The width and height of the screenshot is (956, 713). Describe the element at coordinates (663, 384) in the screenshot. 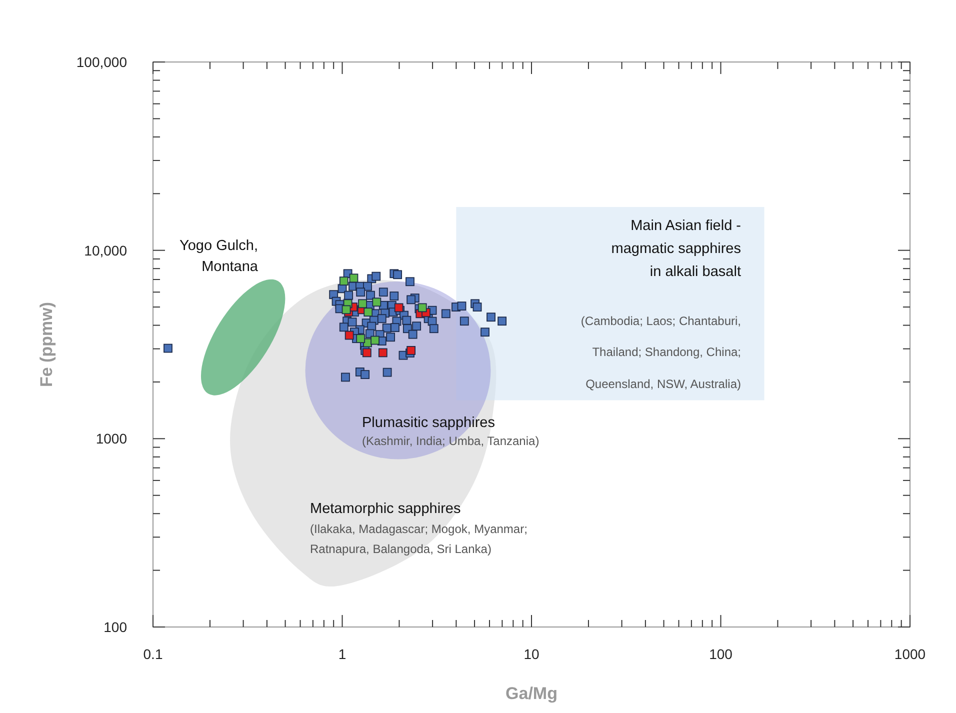

I see `annotation: Queensland, NSW, Australia)` at that location.